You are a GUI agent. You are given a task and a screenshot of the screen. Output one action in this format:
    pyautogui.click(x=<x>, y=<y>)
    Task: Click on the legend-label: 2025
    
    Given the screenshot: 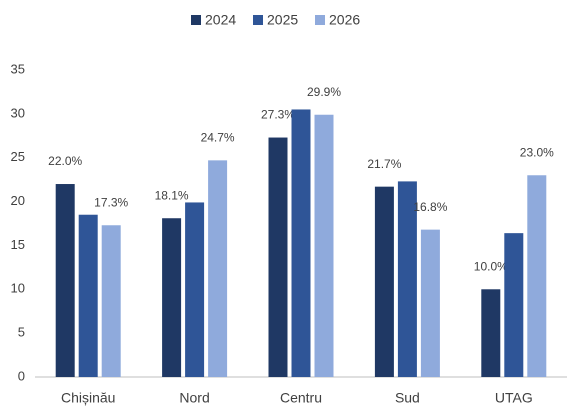 What is the action you would take?
    pyautogui.click(x=282, y=20)
    